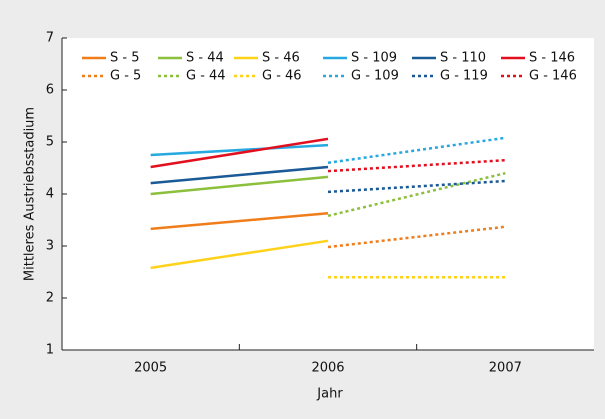 Image resolution: width=605 pixels, height=419 pixels. What do you see at coordinates (553, 76) in the screenshot?
I see `legend-label: G - 146` at bounding box center [553, 76].